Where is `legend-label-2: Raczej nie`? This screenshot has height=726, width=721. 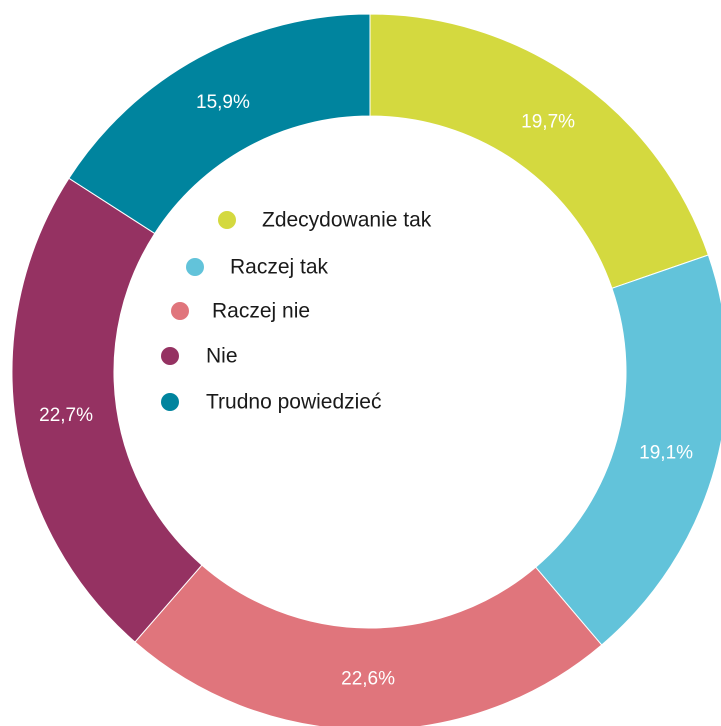 legend-label-2: Raczej nie is located at coordinates (261, 311).